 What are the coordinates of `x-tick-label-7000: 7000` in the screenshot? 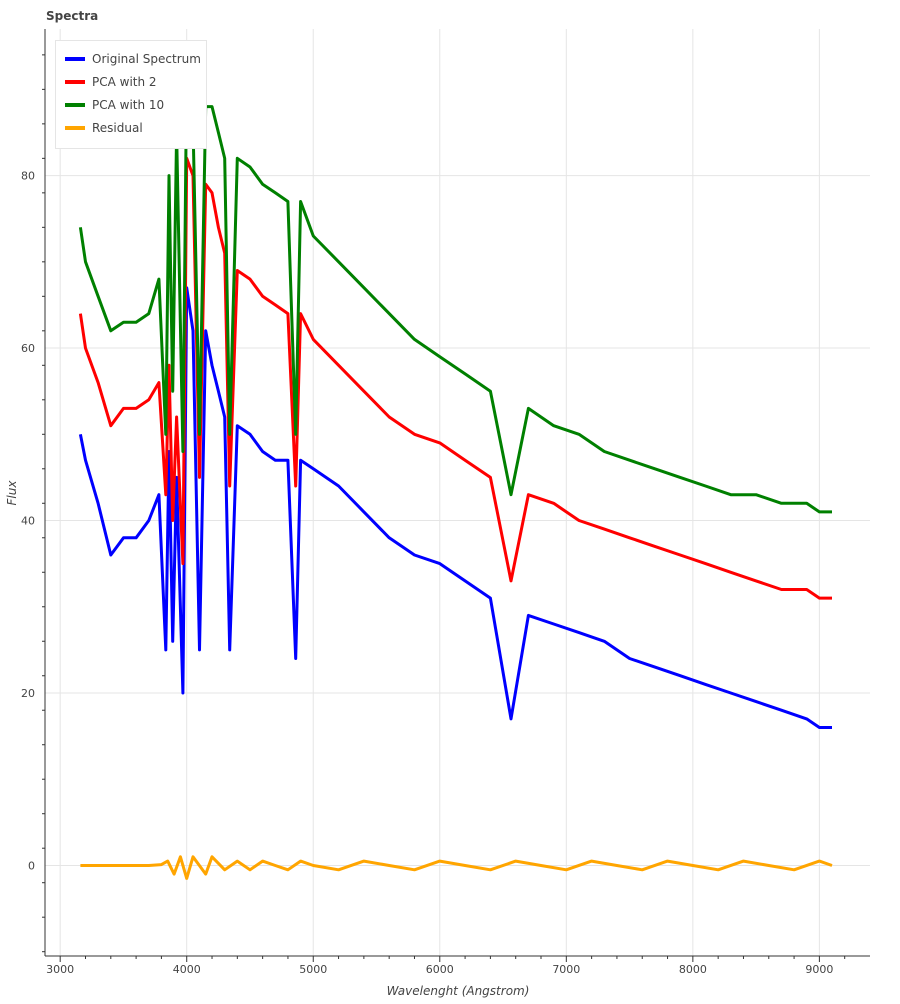 It's located at (566, 969).